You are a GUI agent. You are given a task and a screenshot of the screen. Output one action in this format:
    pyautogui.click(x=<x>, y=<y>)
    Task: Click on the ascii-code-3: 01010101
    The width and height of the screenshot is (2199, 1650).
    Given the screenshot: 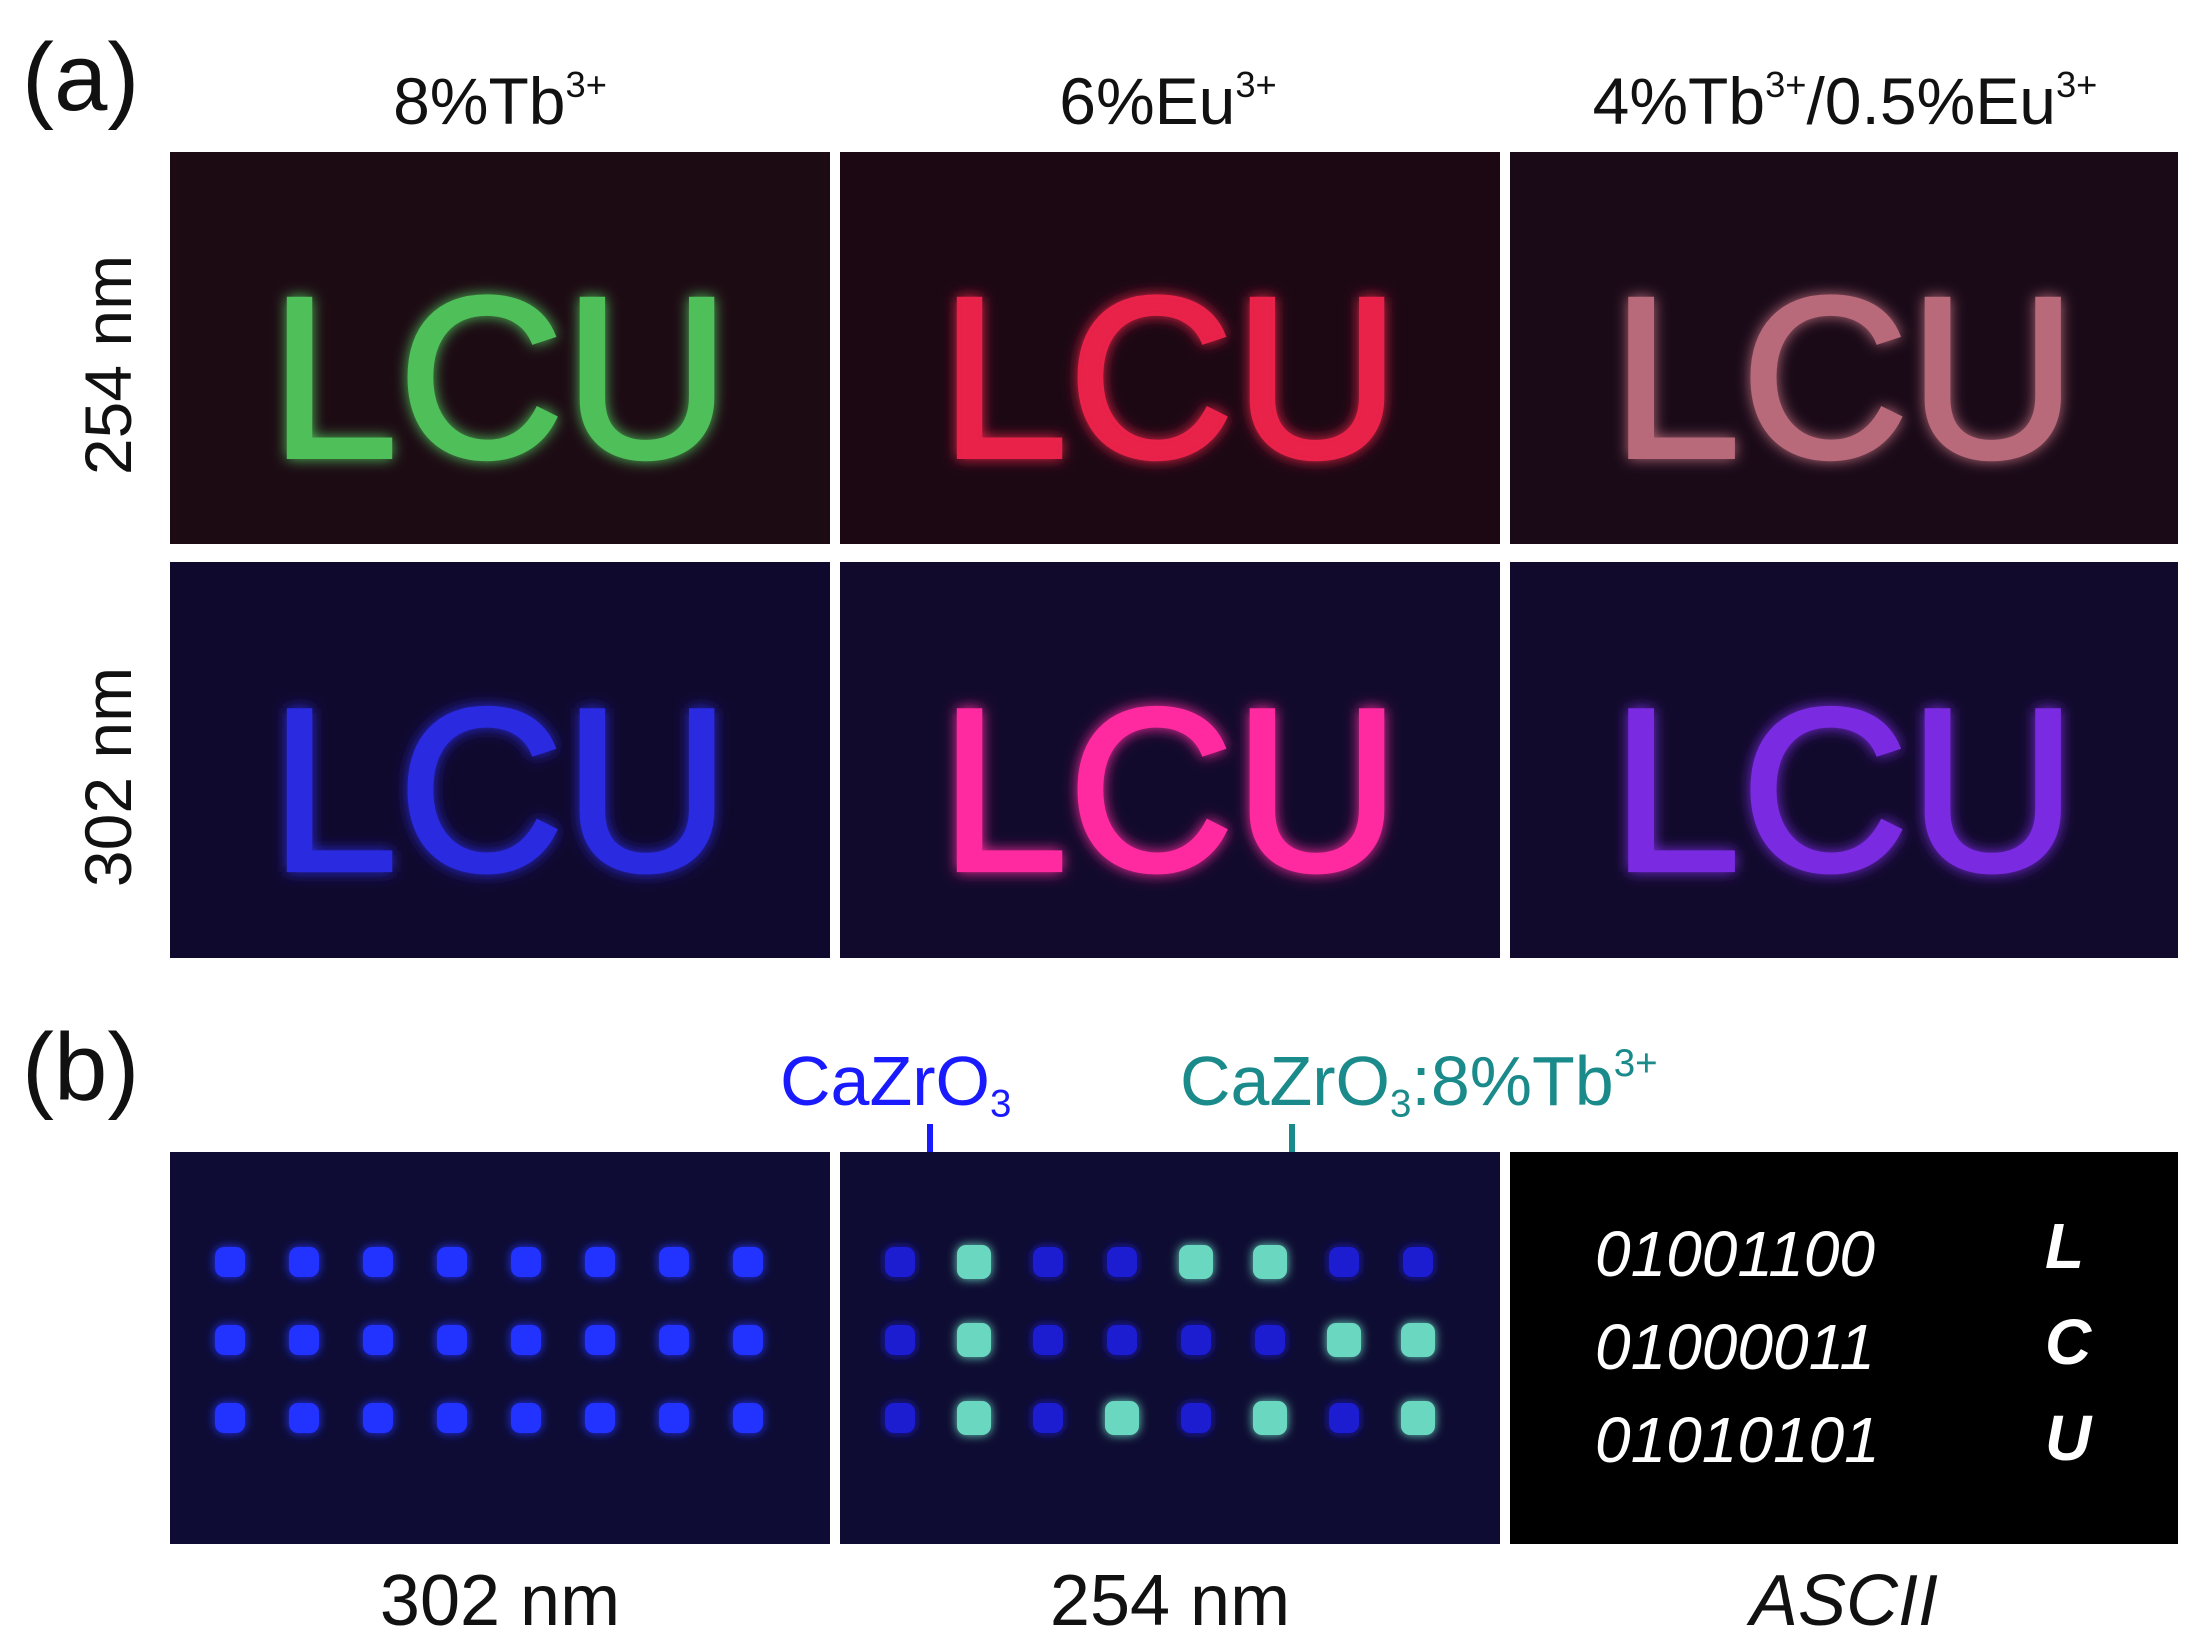 What is the action you would take?
    pyautogui.click(x=1737, y=1440)
    